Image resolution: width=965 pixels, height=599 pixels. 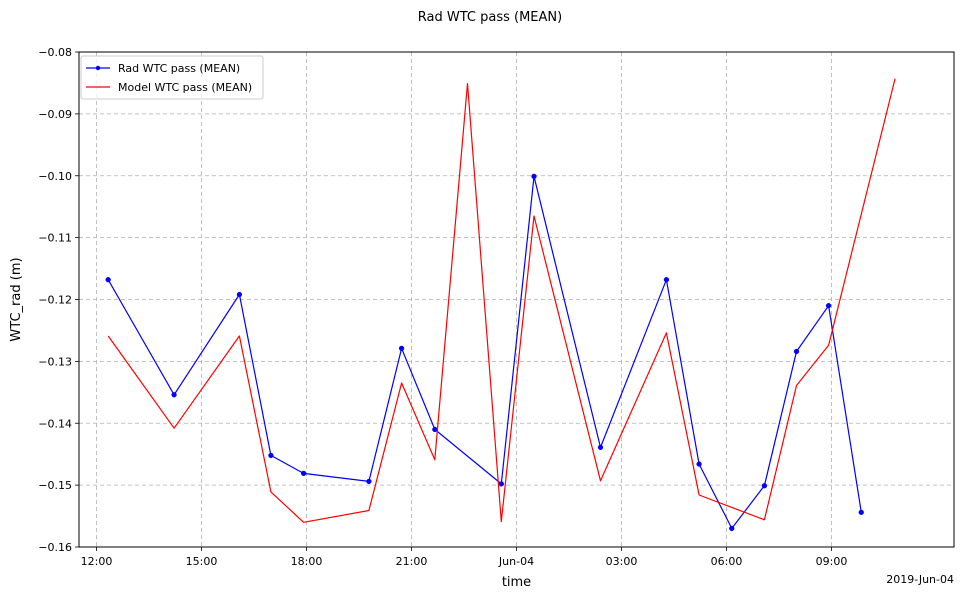 What do you see at coordinates (490, 17) in the screenshot?
I see `chart-title: Rad WTC pass (MEAN)` at bounding box center [490, 17].